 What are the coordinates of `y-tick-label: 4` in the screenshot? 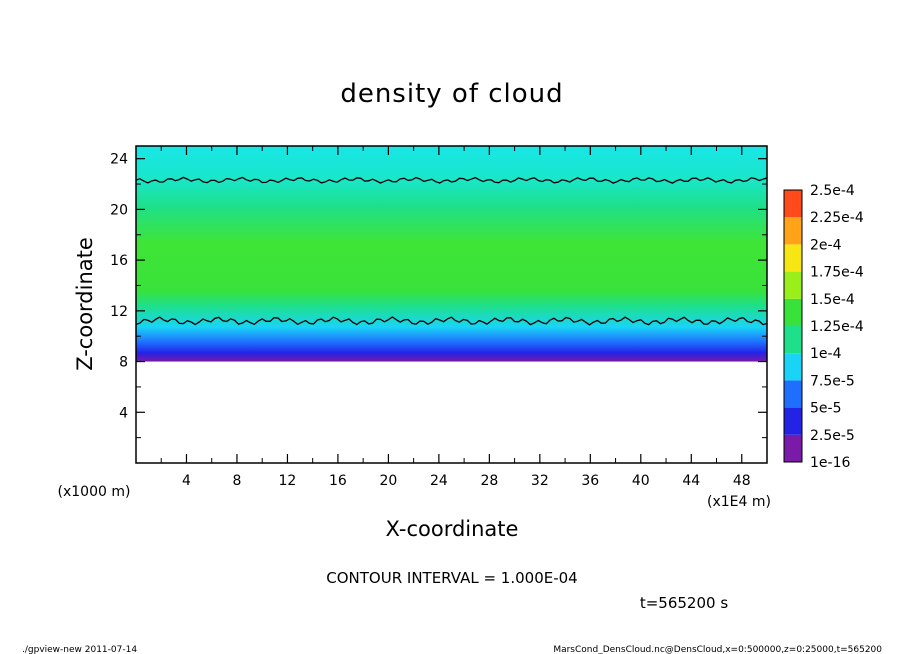 It's located at (123, 413).